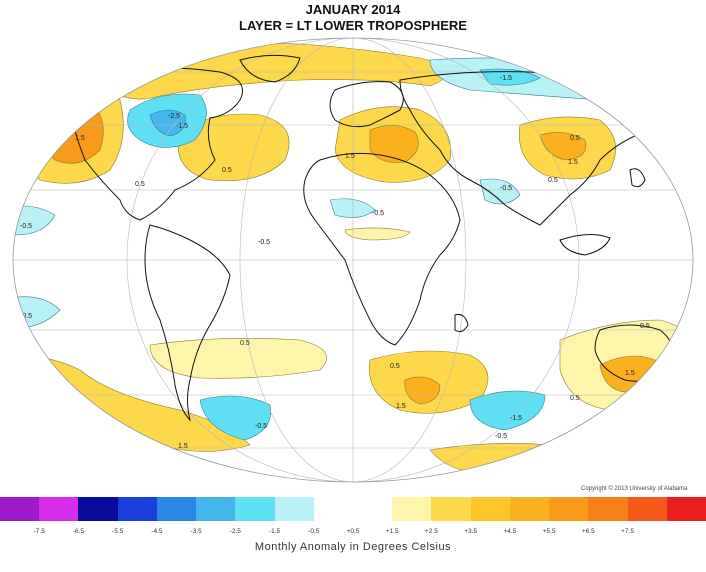 The height and width of the screenshot is (572, 706). What do you see at coordinates (392, 531) in the screenshot?
I see `color-scale-tick-label: +1.5` at bounding box center [392, 531].